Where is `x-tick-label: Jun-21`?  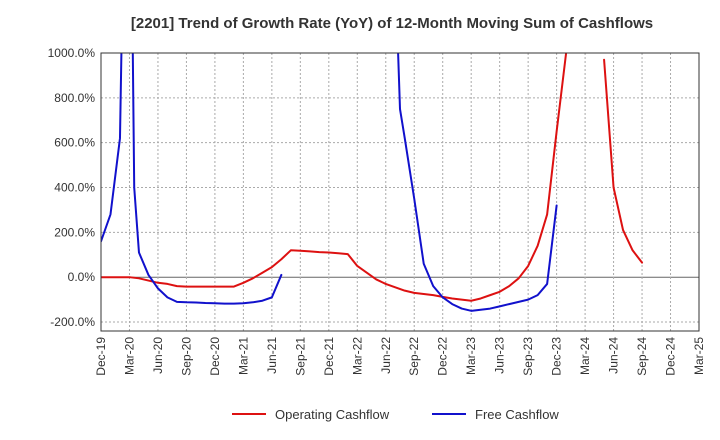
x-tick-label: Jun-21 is located at coordinates (272, 355).